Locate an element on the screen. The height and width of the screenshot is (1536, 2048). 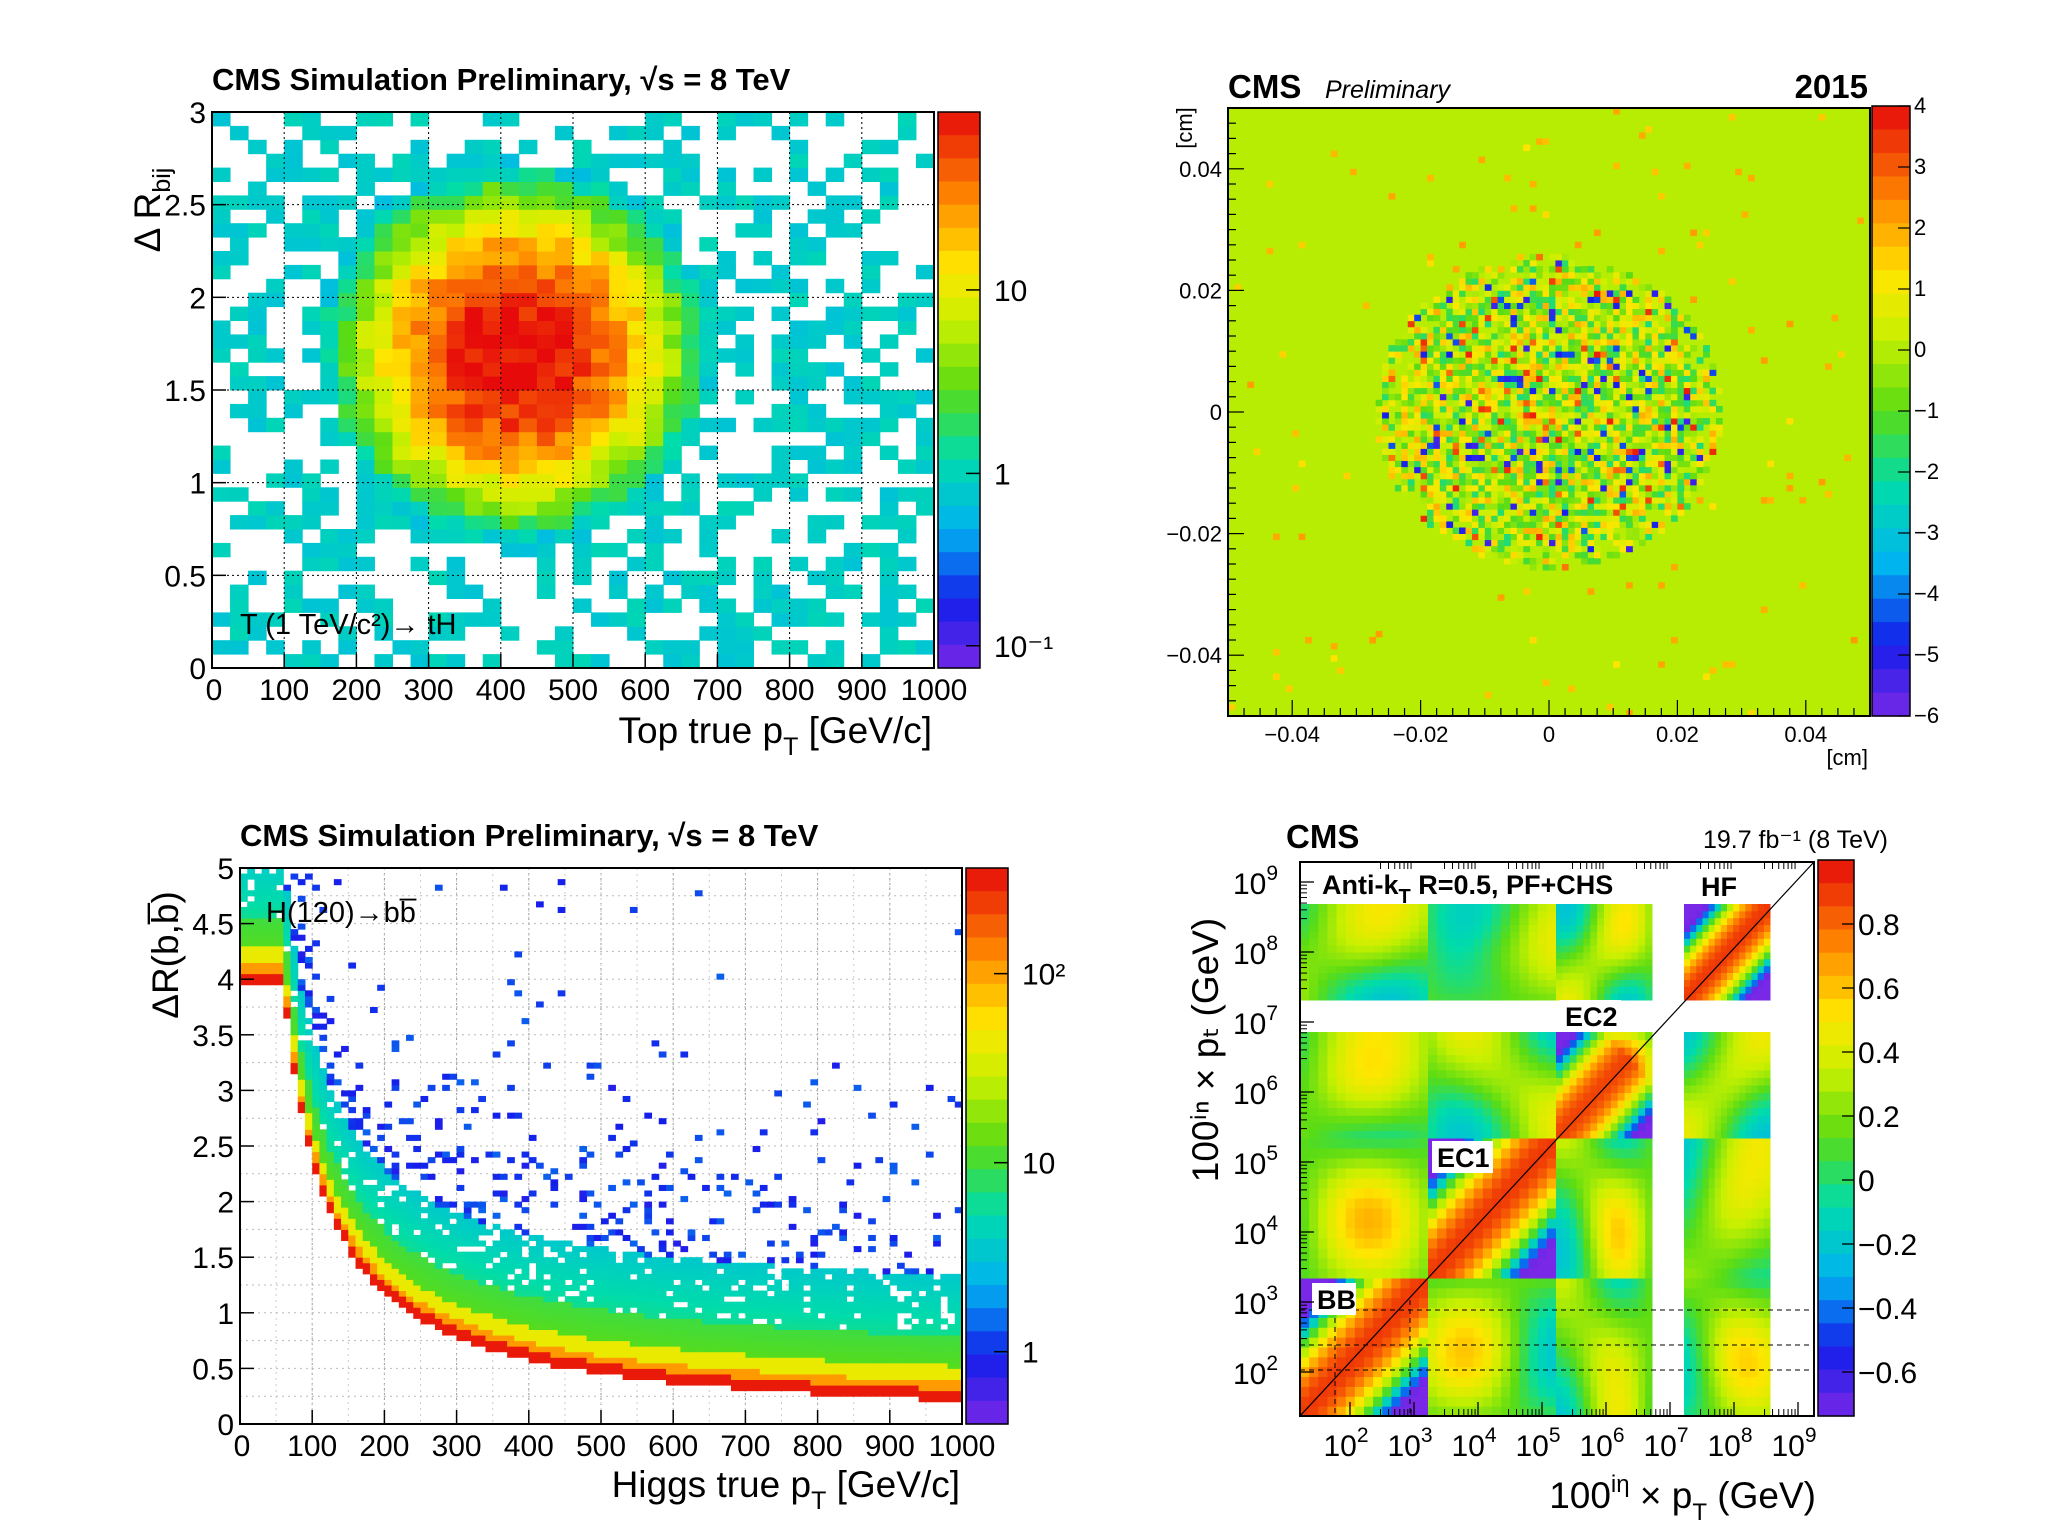
chart-b-x-tick-labels: −0.04 −0.02 0 0.02 0.04 is located at coordinates (1545, 734).